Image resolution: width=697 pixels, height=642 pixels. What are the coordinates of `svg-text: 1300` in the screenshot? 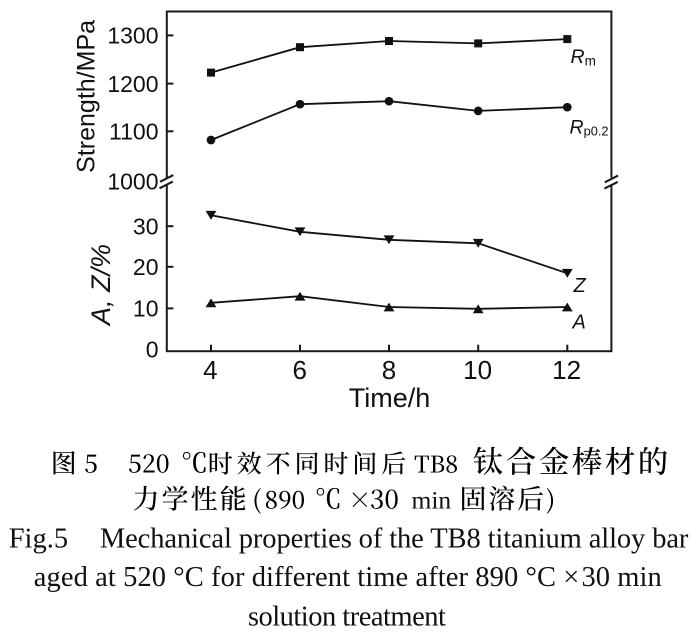 It's located at (132, 36).